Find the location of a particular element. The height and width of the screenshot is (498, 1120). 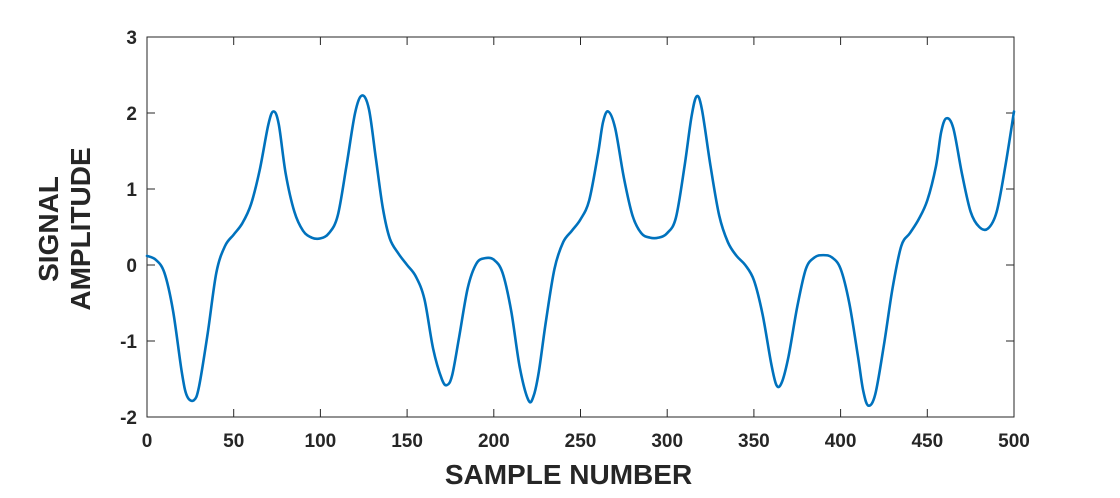

x-tick-label: 450 is located at coordinates (927, 441).